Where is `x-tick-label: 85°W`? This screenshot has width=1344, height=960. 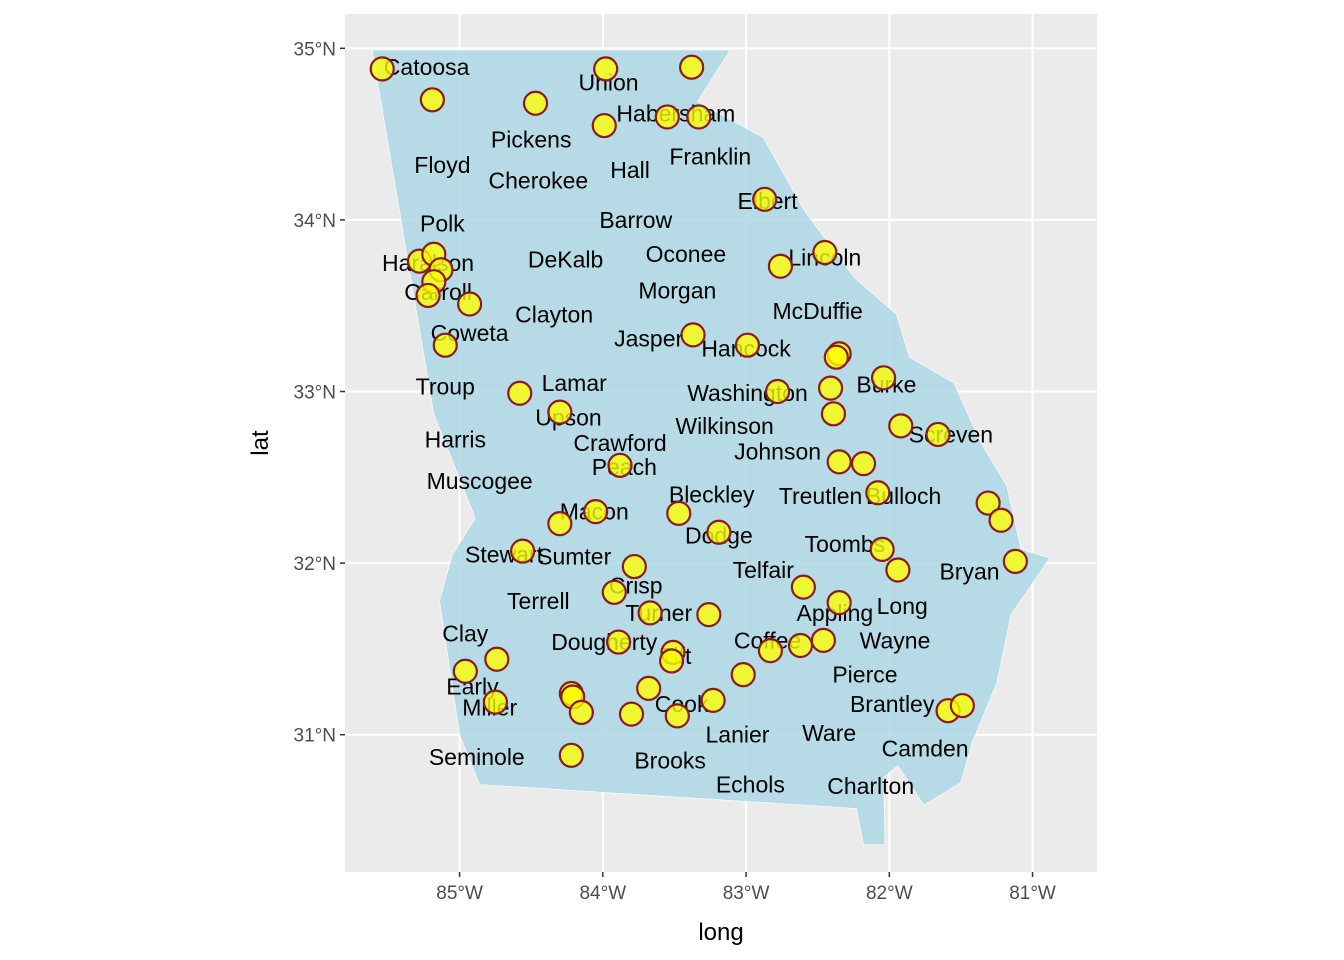 x-tick-label: 85°W is located at coordinates (459, 893).